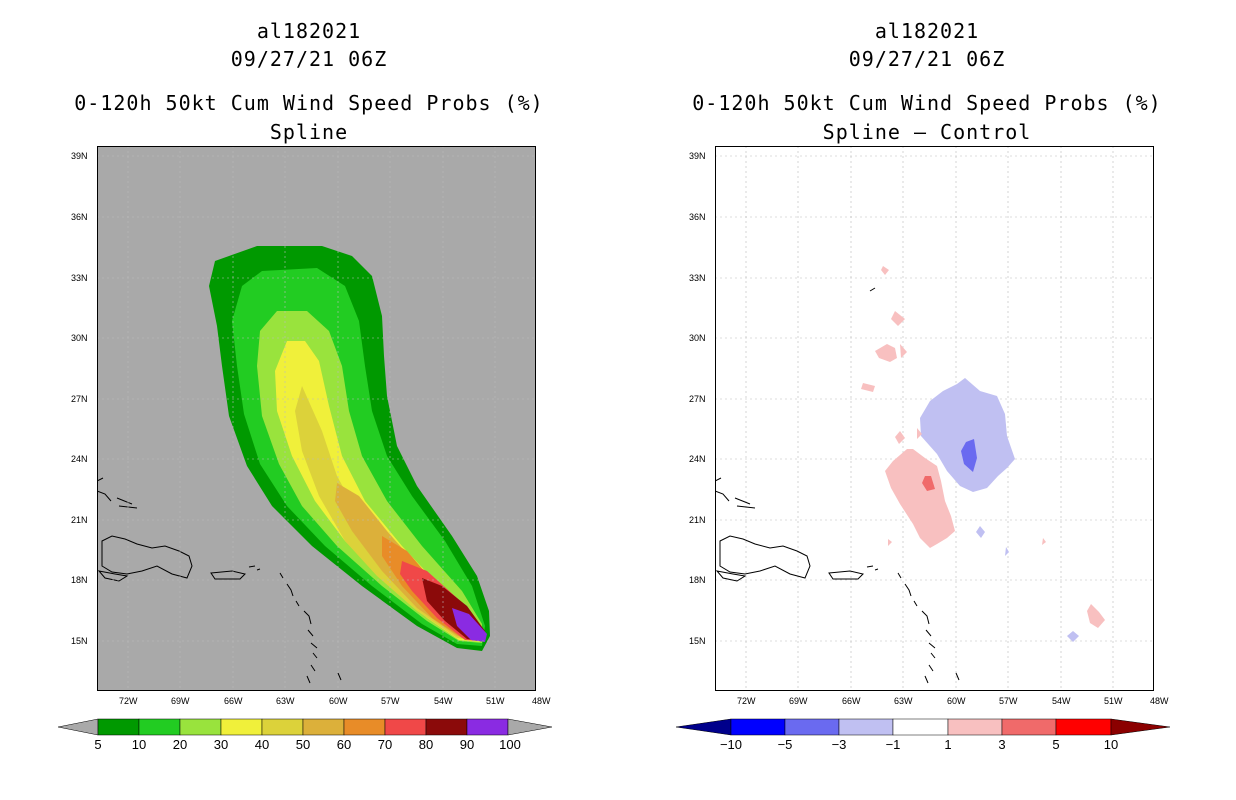 This screenshot has width=1236, height=800. What do you see at coordinates (731, 744) in the screenshot?
I see `colorbar-label: −10` at bounding box center [731, 744].